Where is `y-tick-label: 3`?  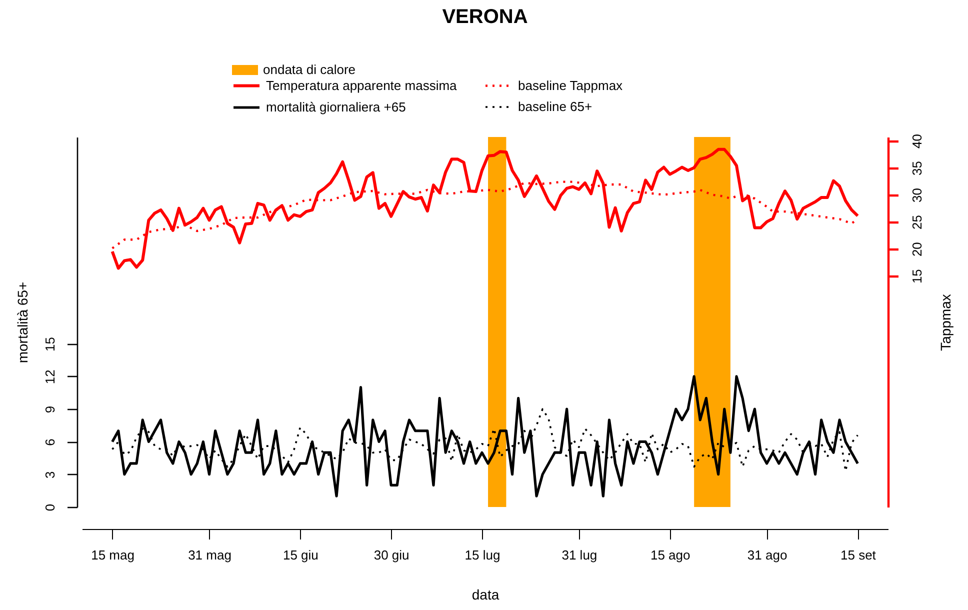 y-tick-label: 3 is located at coordinates (50, 474).